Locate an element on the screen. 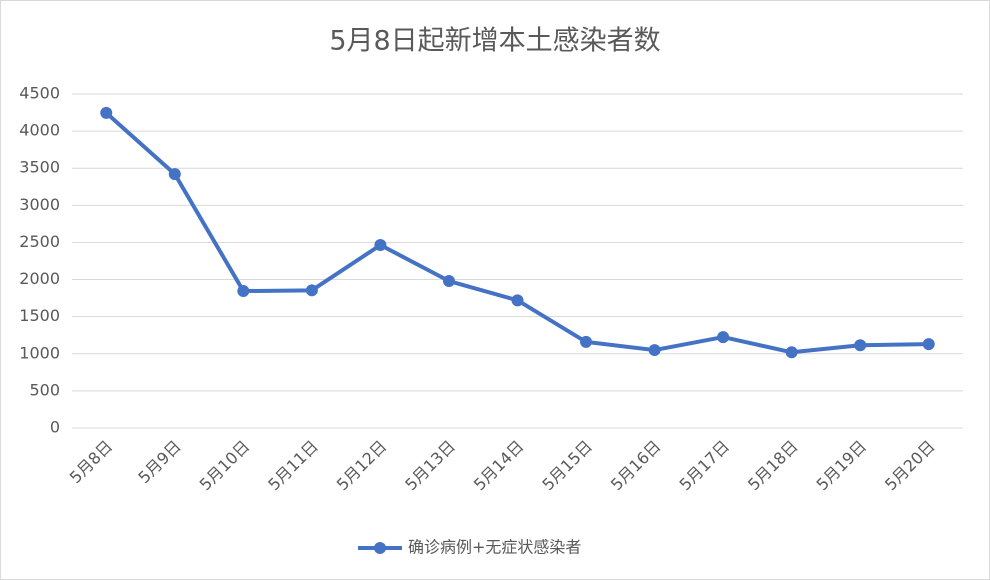  y-tick-label: 4500 is located at coordinates (39, 93).